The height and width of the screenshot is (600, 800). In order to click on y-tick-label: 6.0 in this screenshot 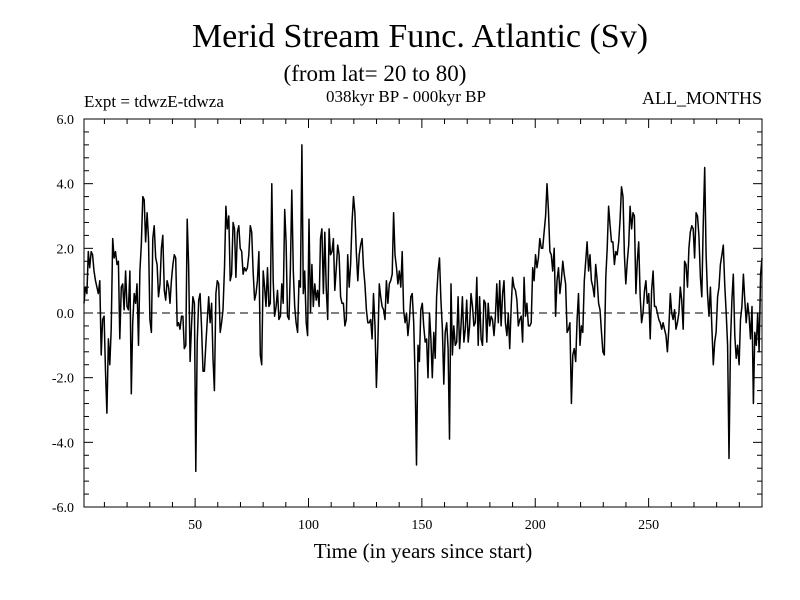, I will do `click(66, 120)`.